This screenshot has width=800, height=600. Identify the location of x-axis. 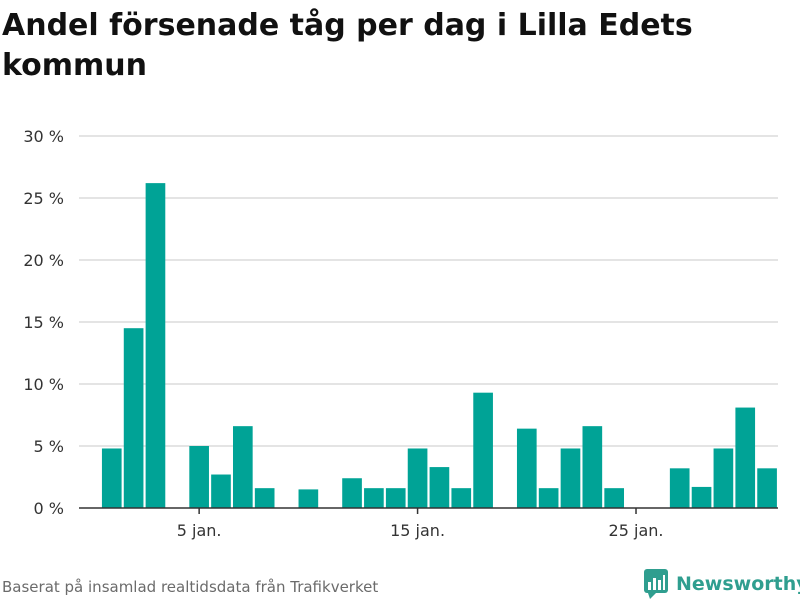
(428, 510).